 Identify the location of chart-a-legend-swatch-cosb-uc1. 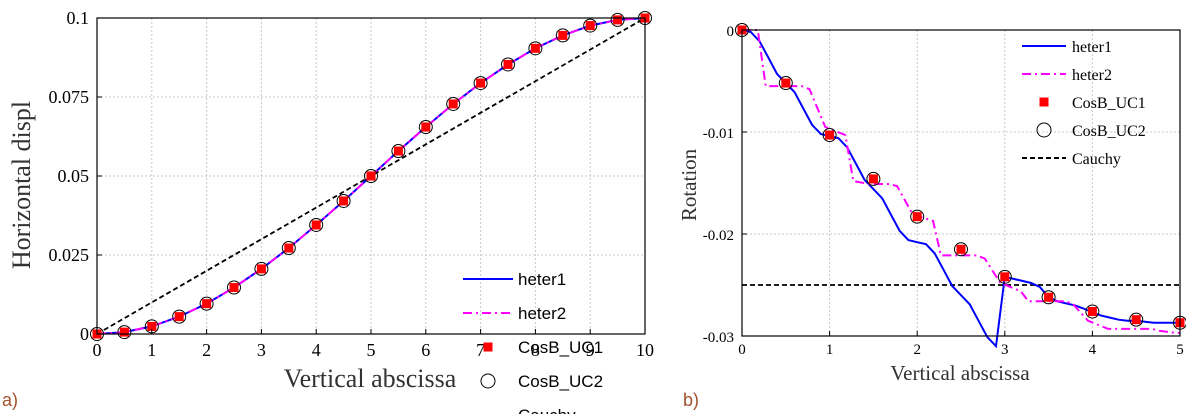
(488, 347).